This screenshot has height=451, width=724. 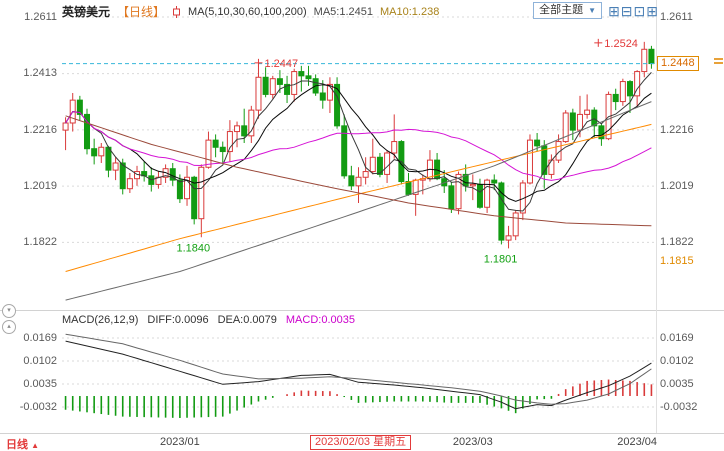 I want to click on k-line-icon, so click(x=177, y=11).